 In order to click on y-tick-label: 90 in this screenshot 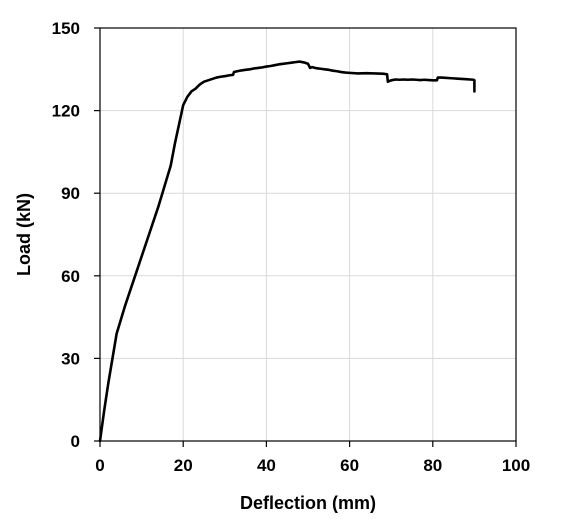, I will do `click(70, 193)`.